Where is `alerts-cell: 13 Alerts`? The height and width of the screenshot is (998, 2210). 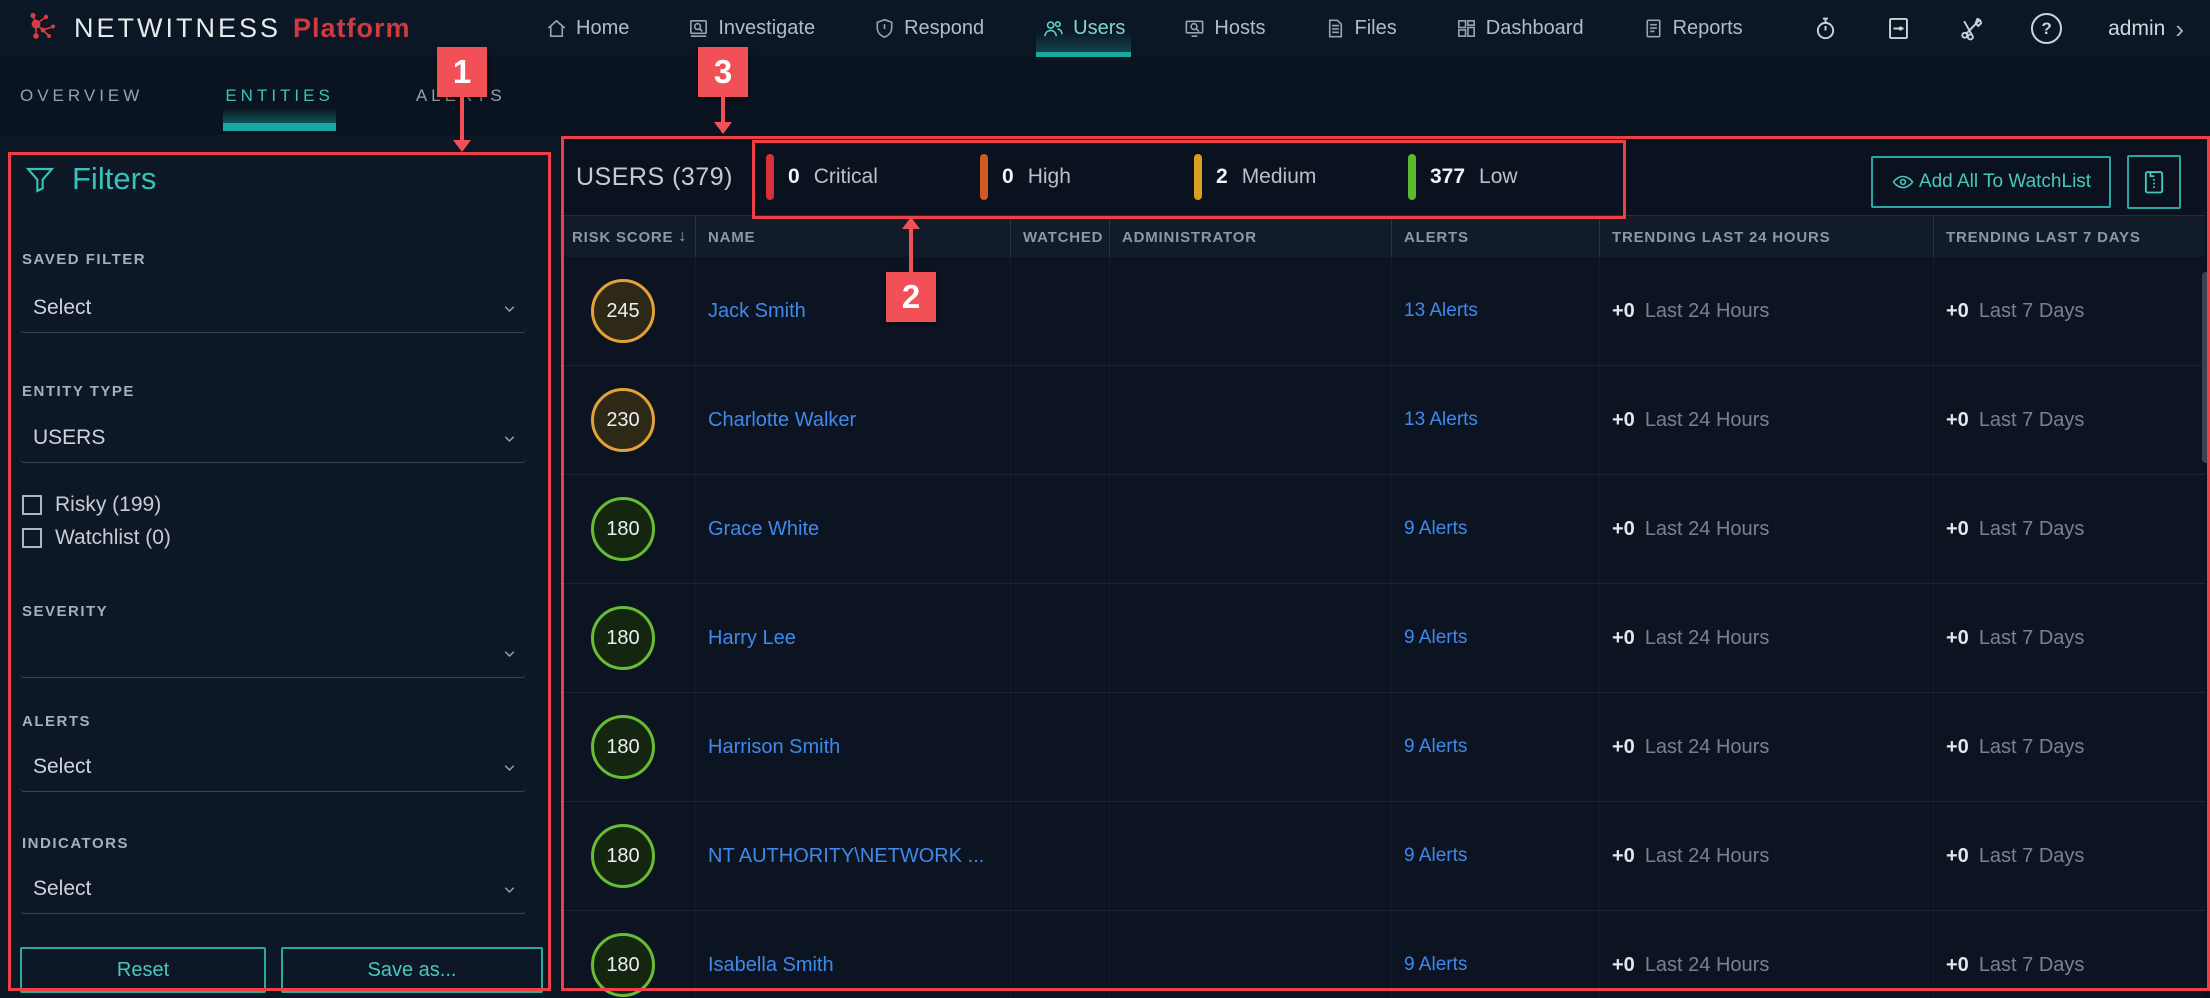 alerts-cell: 13 Alerts is located at coordinates (1495, 420).